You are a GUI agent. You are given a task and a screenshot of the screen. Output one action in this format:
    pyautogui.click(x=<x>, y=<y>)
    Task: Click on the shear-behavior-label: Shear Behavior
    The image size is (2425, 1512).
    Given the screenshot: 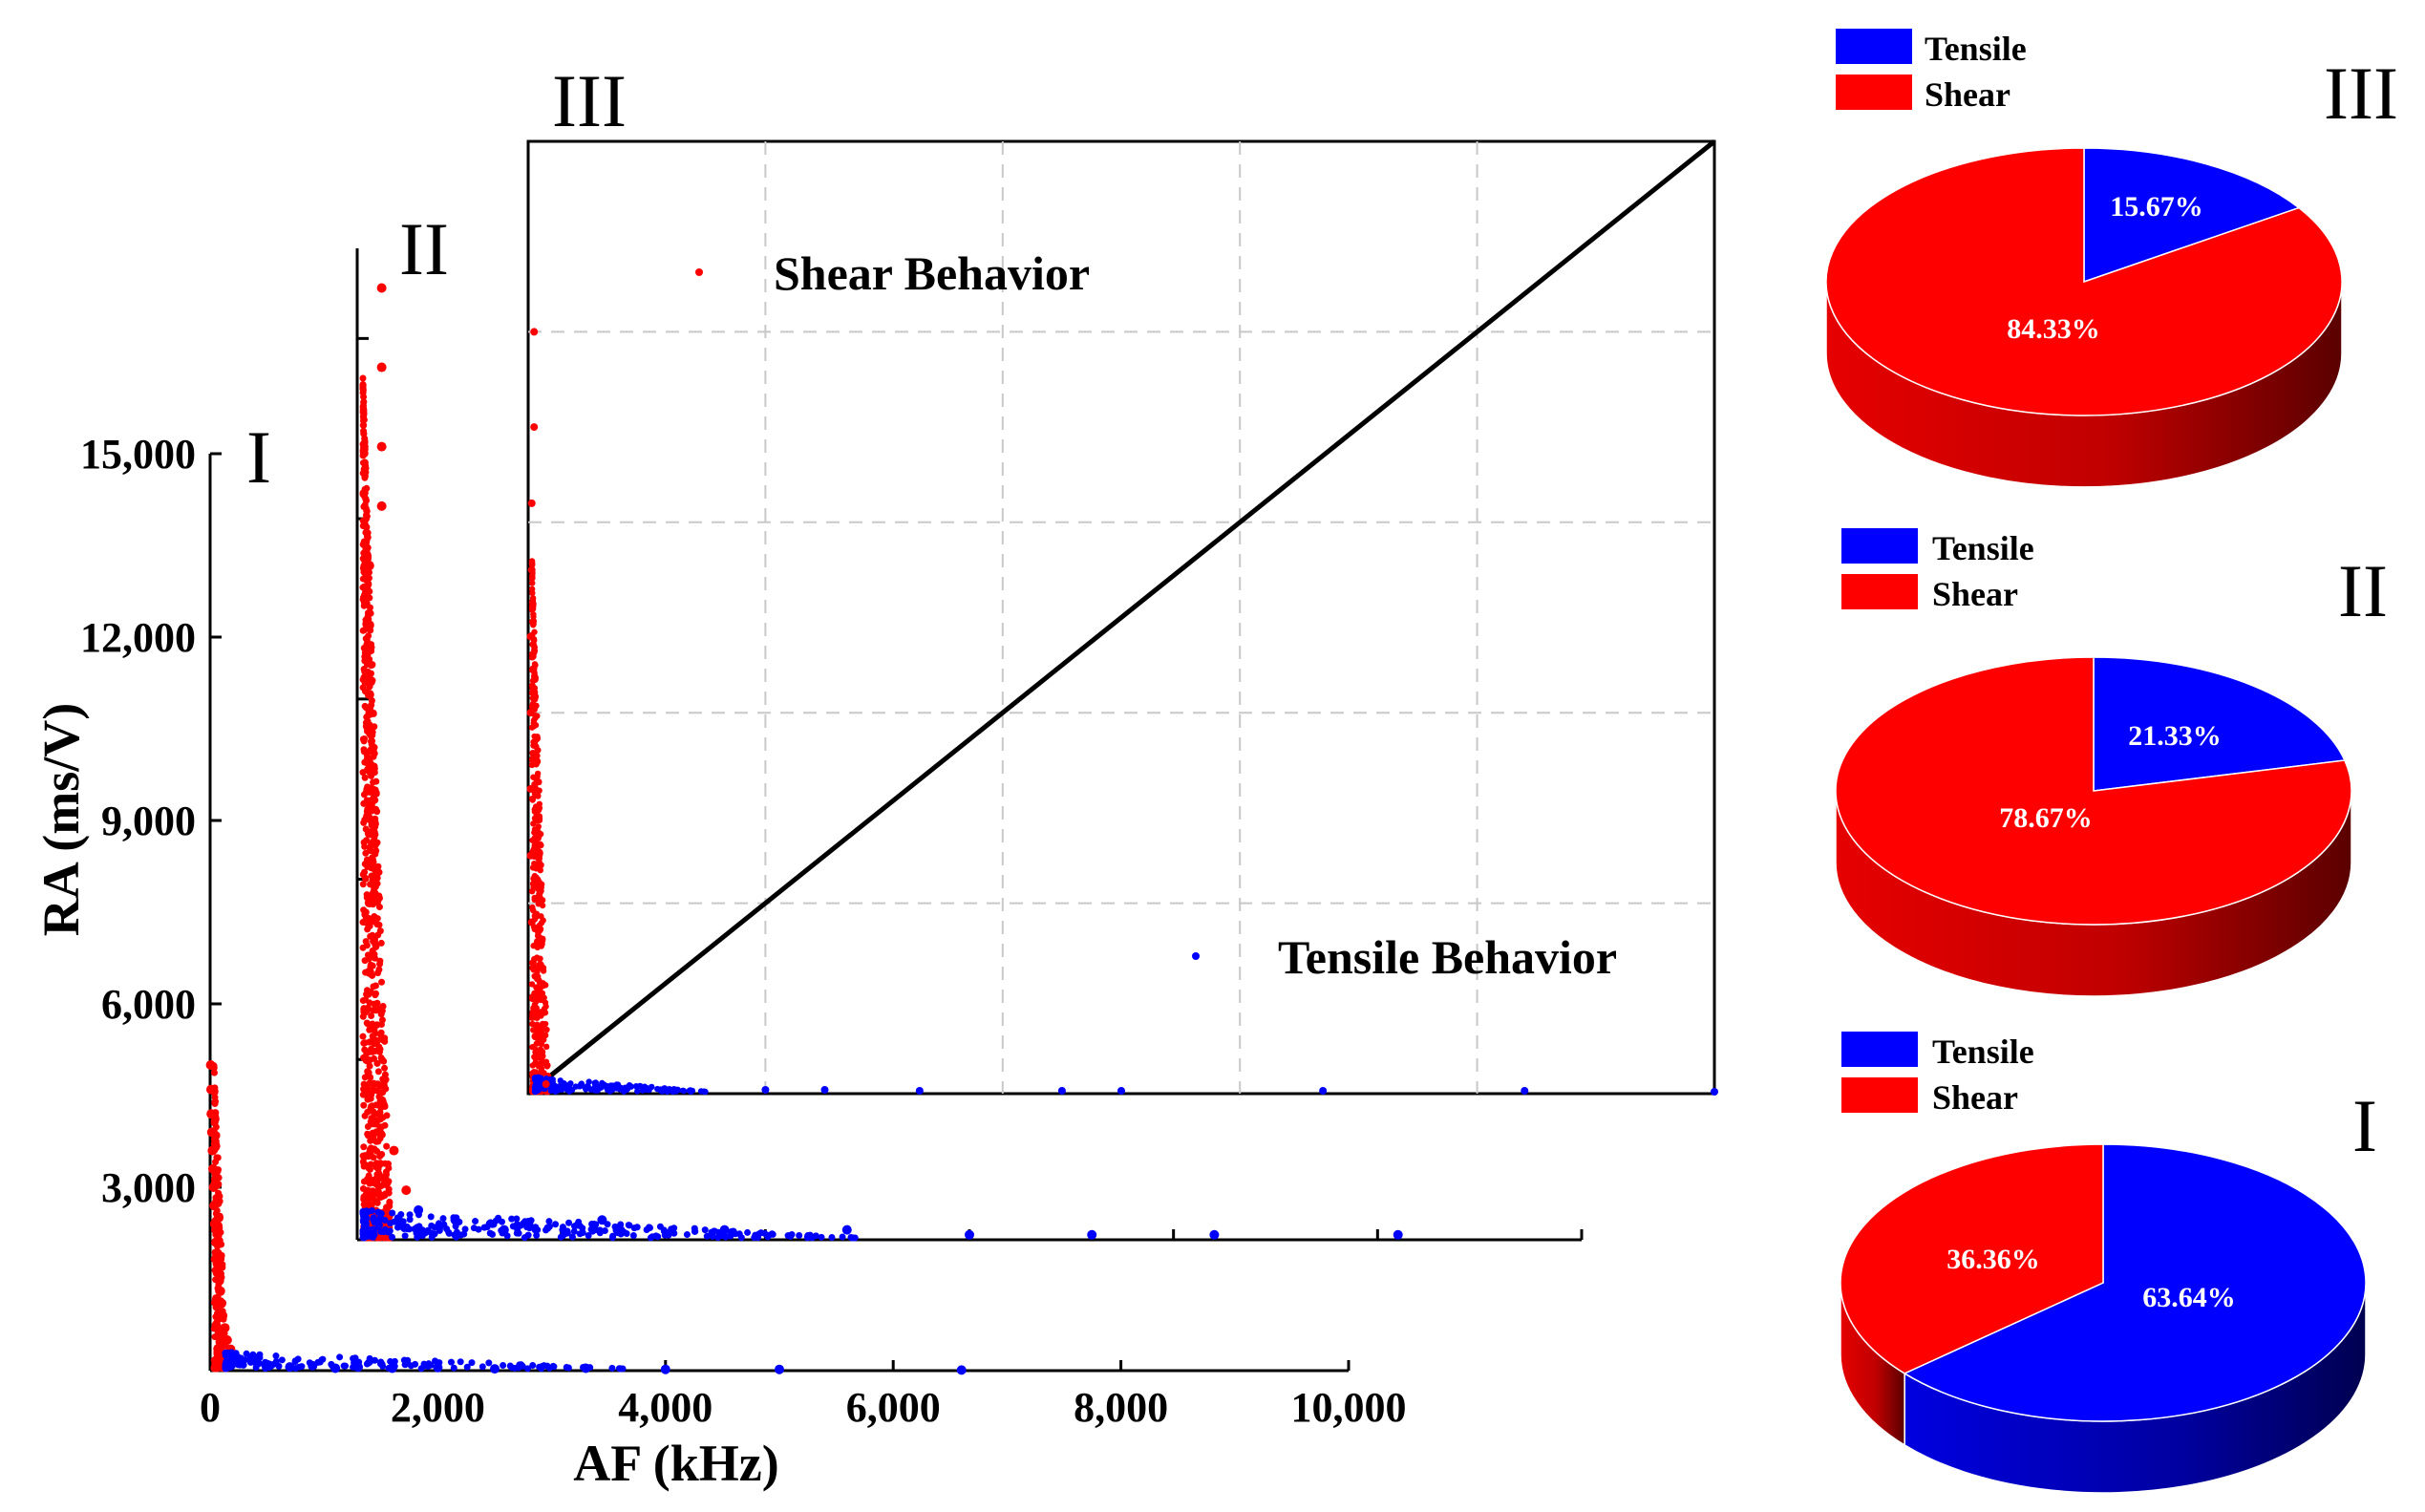 What is the action you would take?
    pyautogui.click(x=932, y=273)
    